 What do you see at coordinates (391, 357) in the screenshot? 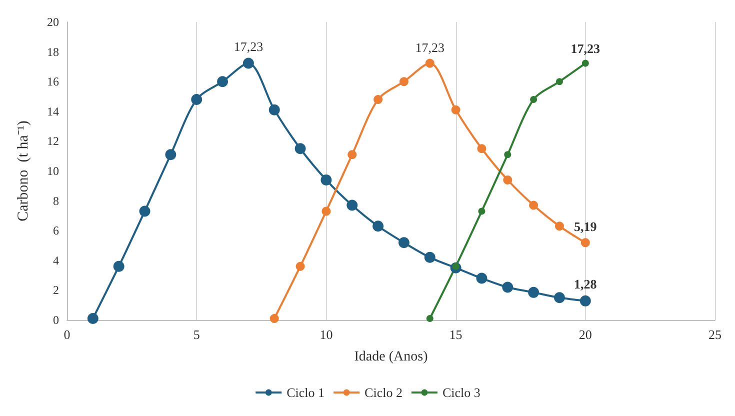
I see `x-axis-title: Idade (Anos)` at bounding box center [391, 357].